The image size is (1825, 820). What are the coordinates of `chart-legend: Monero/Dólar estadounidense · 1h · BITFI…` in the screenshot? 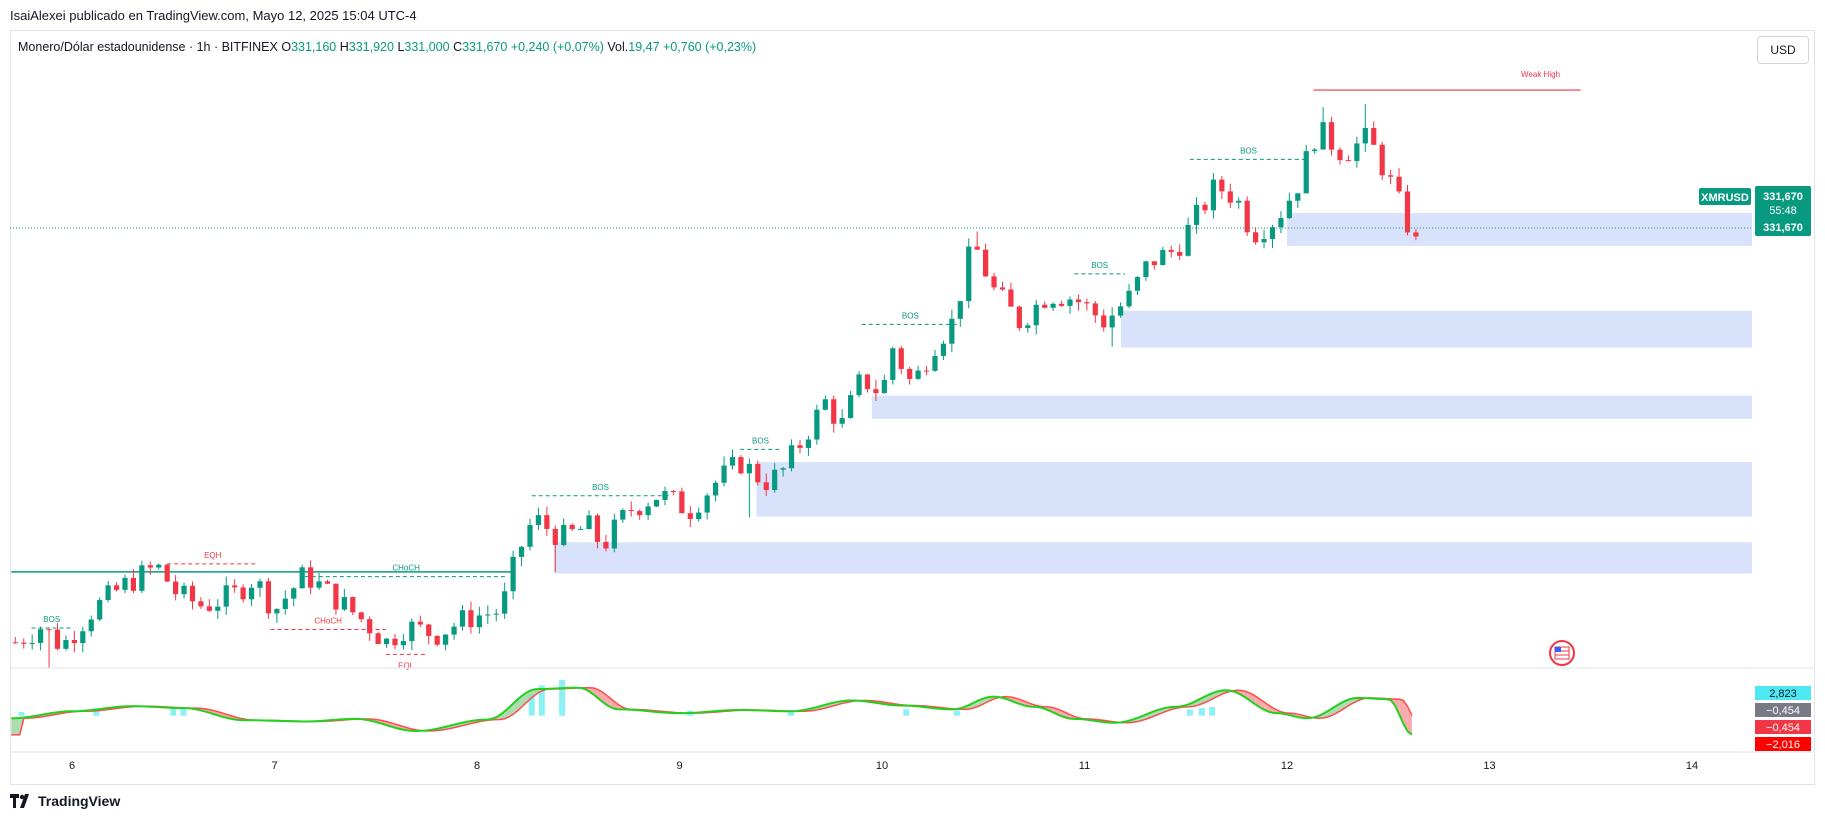 It's located at (387, 47).